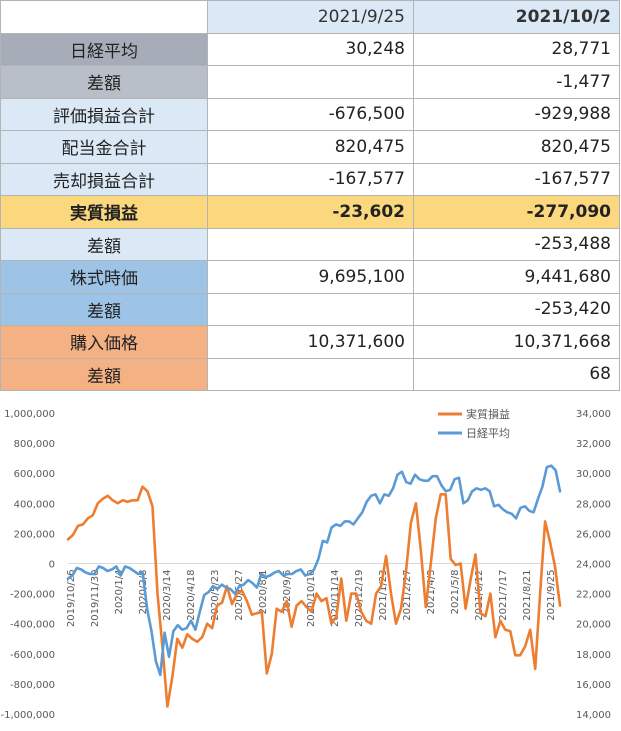 This screenshot has width=621, height=731. I want to click on x-tick-label: 2020/8/1, so click(263, 592).